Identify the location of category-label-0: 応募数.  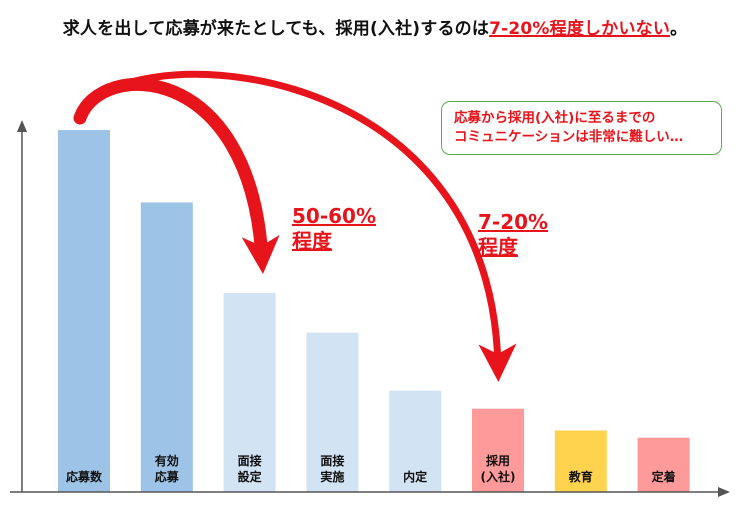
(84, 477).